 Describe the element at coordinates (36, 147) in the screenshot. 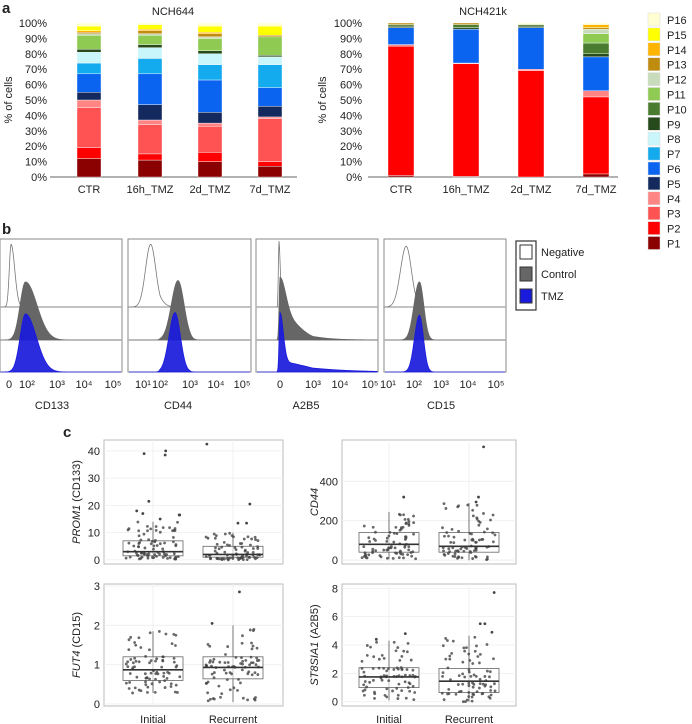

I see `y-tick-label: 20%` at that location.